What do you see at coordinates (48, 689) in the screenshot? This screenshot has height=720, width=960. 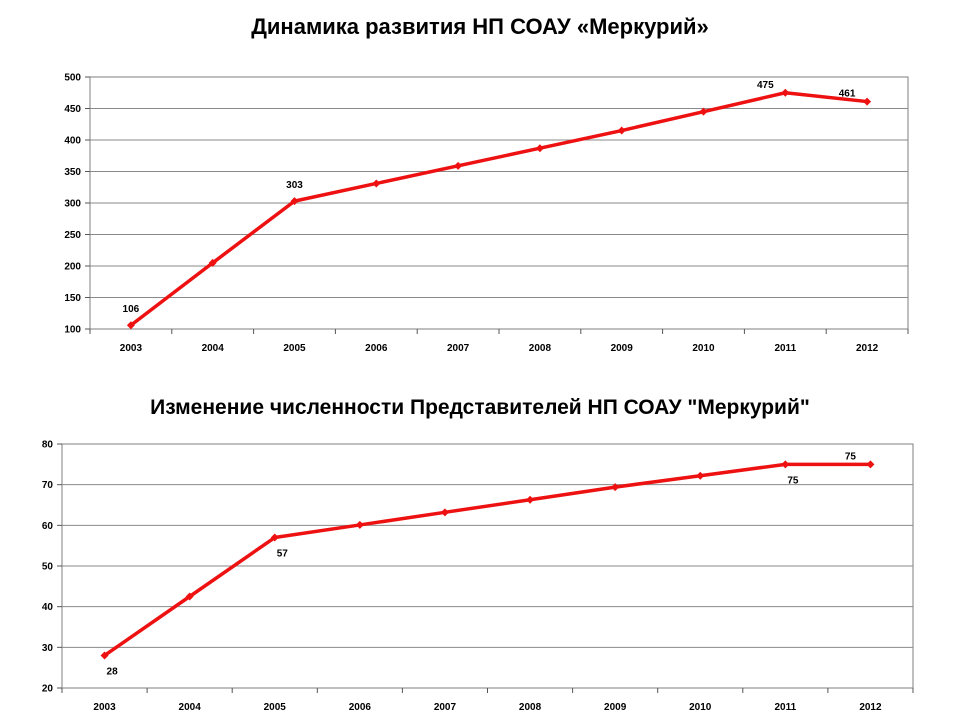 I see `y-tick-label: 20` at bounding box center [48, 689].